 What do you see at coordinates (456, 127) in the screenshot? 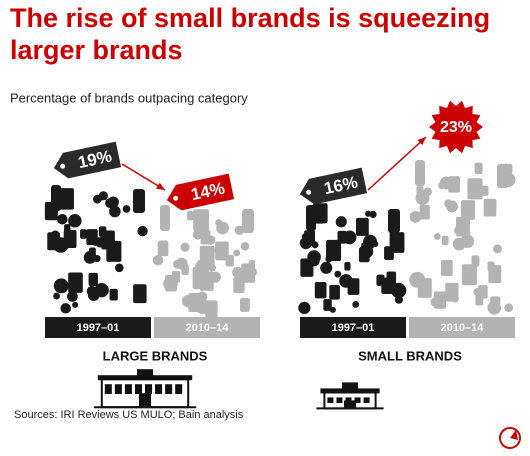
I see `value-label: 23%` at bounding box center [456, 127].